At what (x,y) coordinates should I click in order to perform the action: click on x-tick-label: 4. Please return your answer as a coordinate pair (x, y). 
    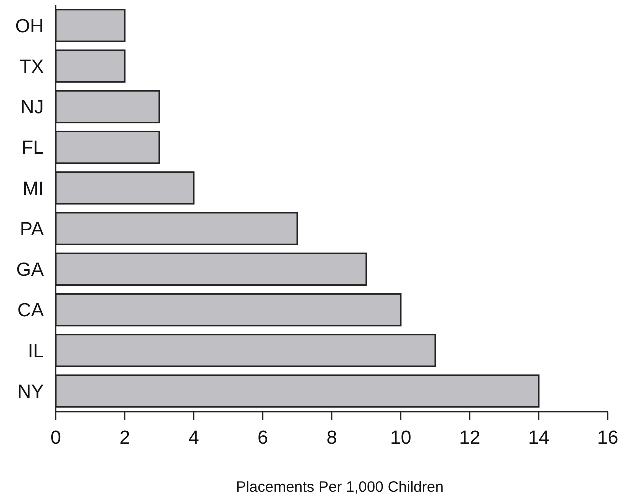
    Looking at the image, I should click on (194, 438).